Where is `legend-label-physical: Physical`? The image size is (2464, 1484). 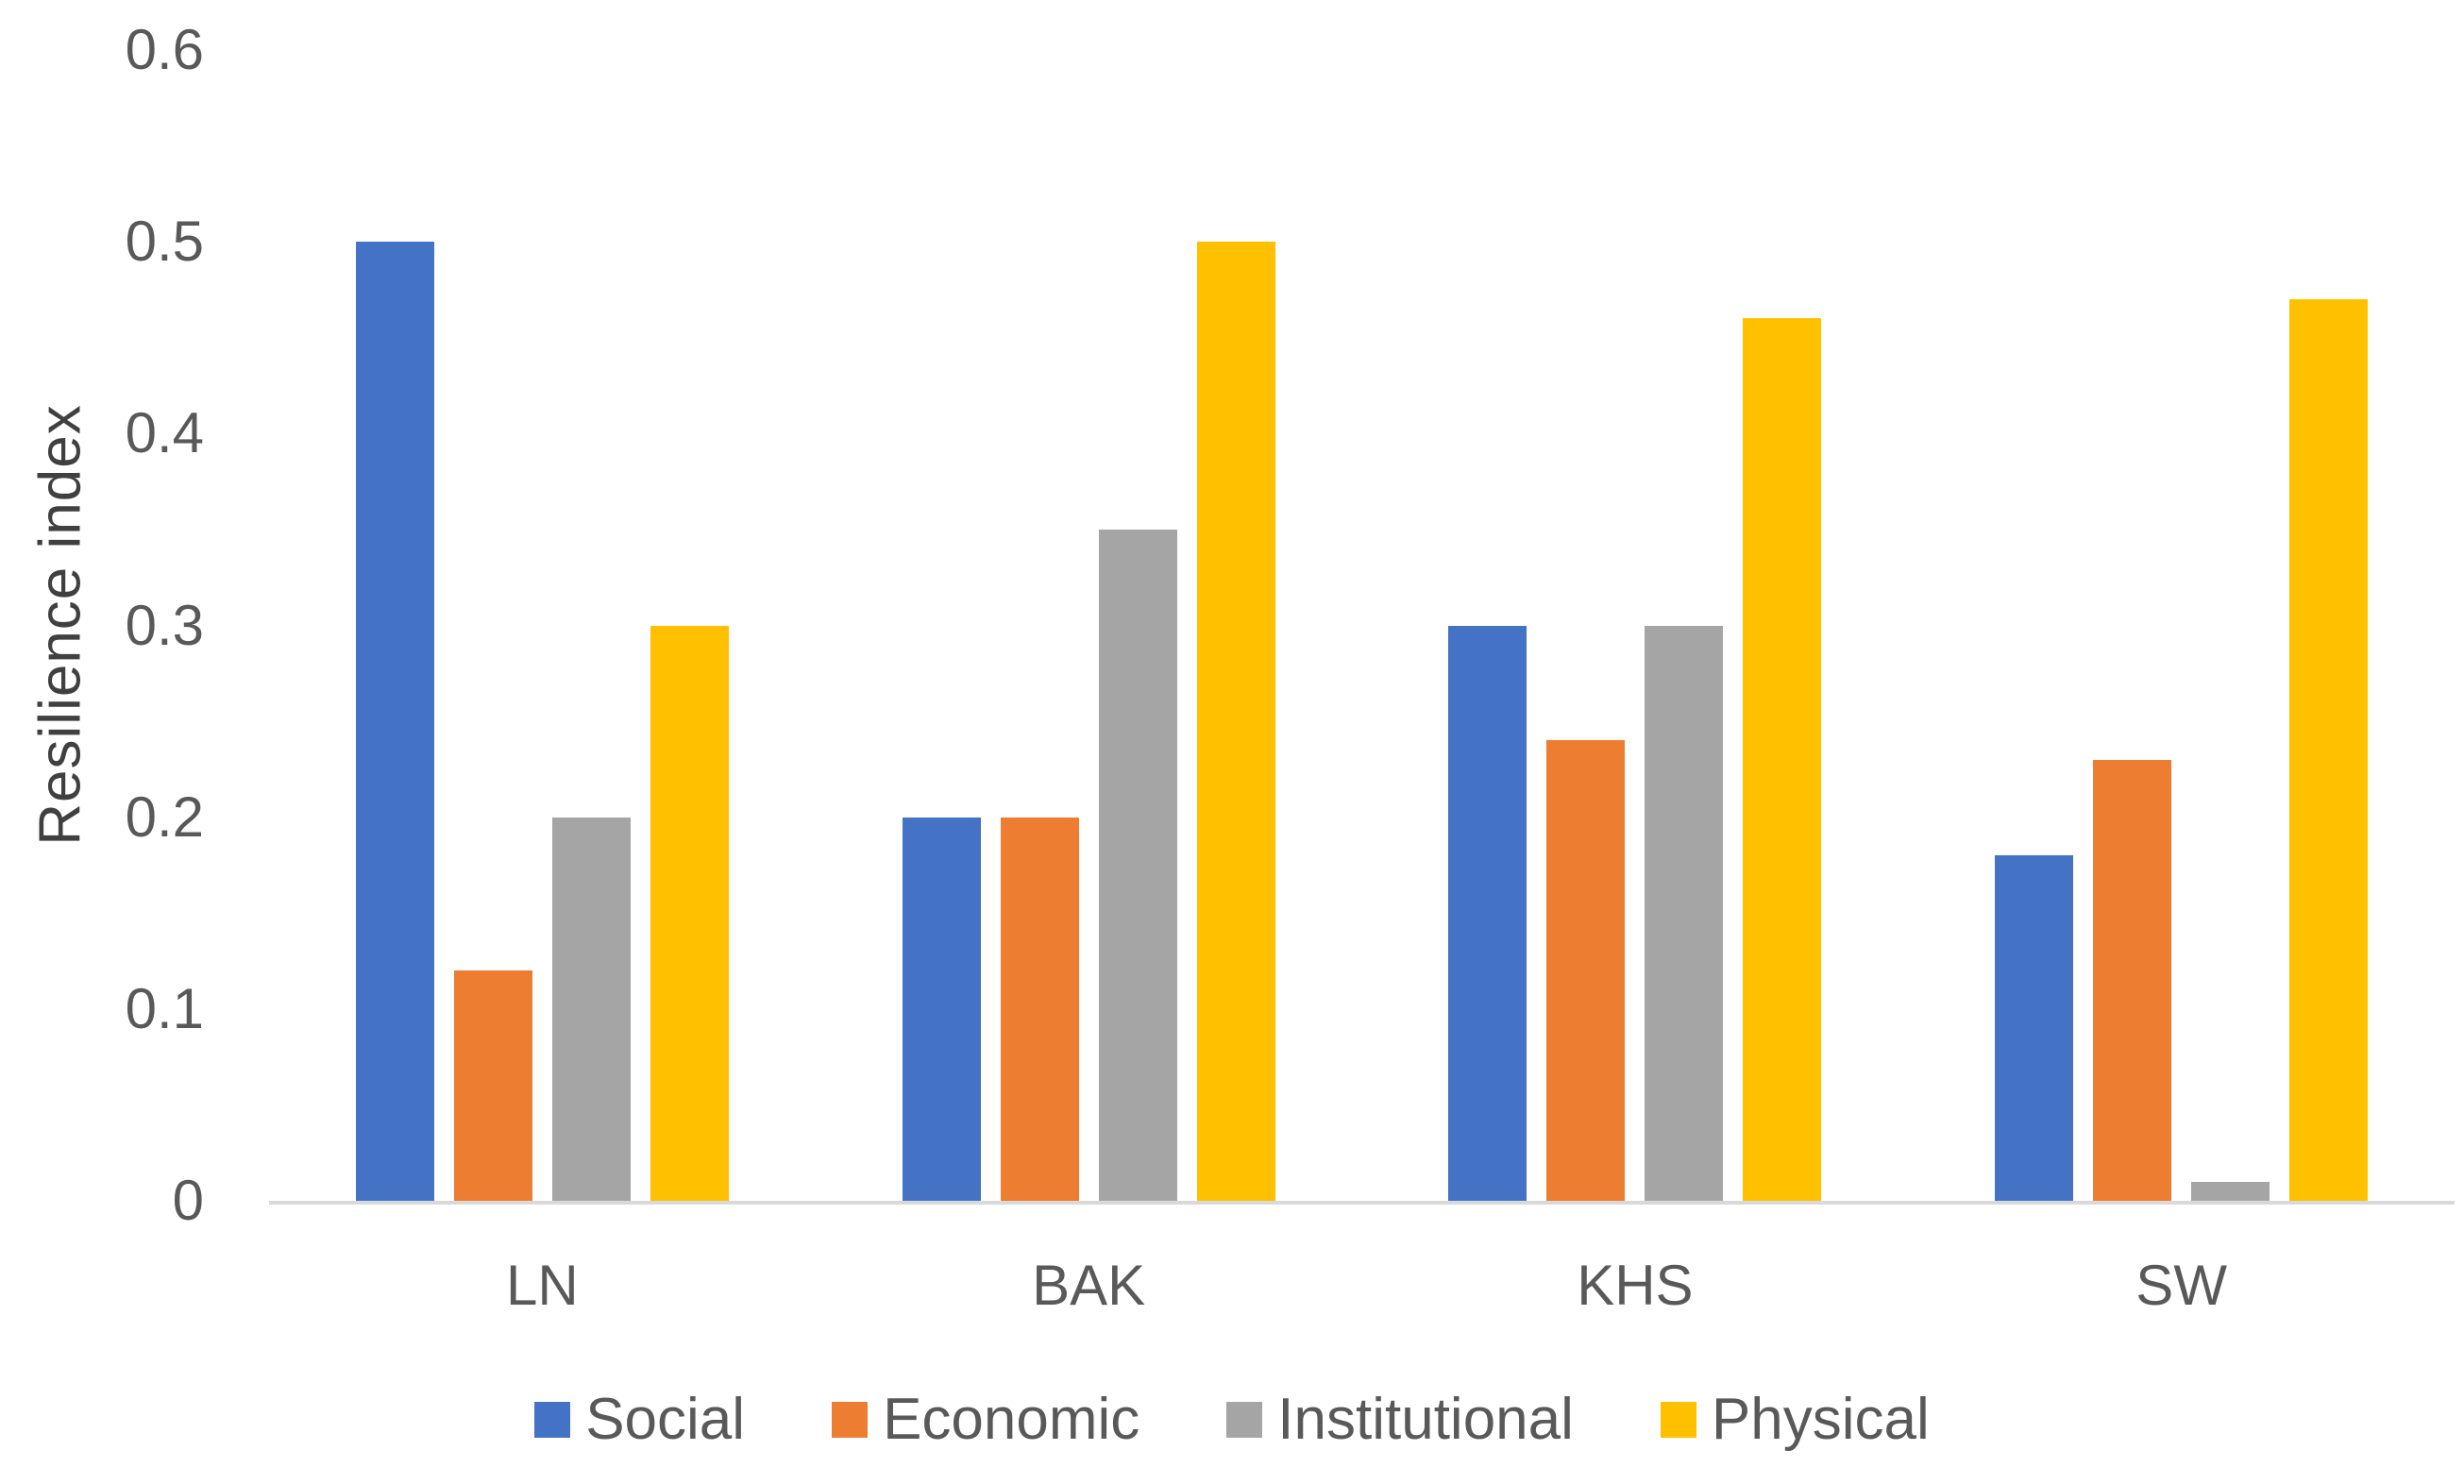 legend-label-physical: Physical is located at coordinates (1820, 1419).